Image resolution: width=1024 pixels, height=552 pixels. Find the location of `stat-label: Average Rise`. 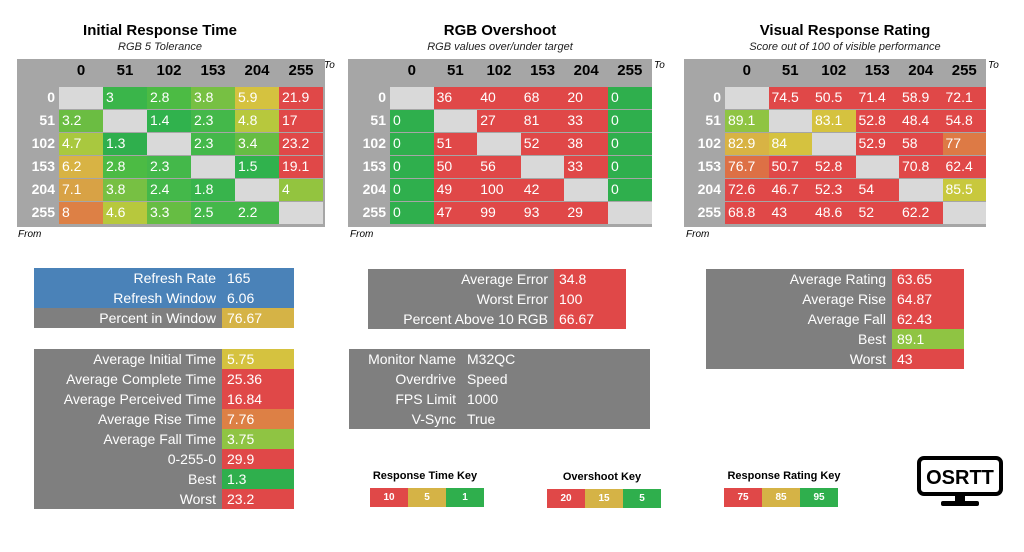

stat-label: Average Rise is located at coordinates (799, 299).